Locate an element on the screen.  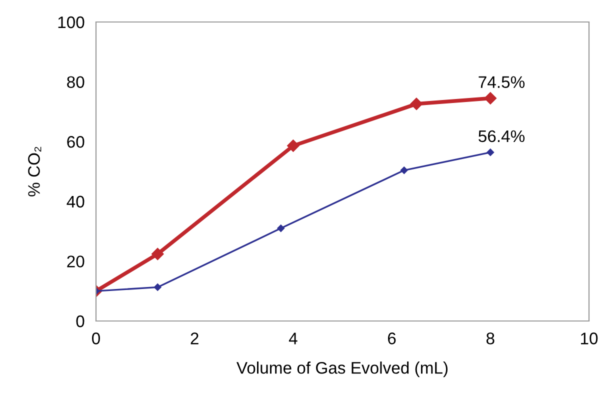
annotation: 74.5% is located at coordinates (501, 82).